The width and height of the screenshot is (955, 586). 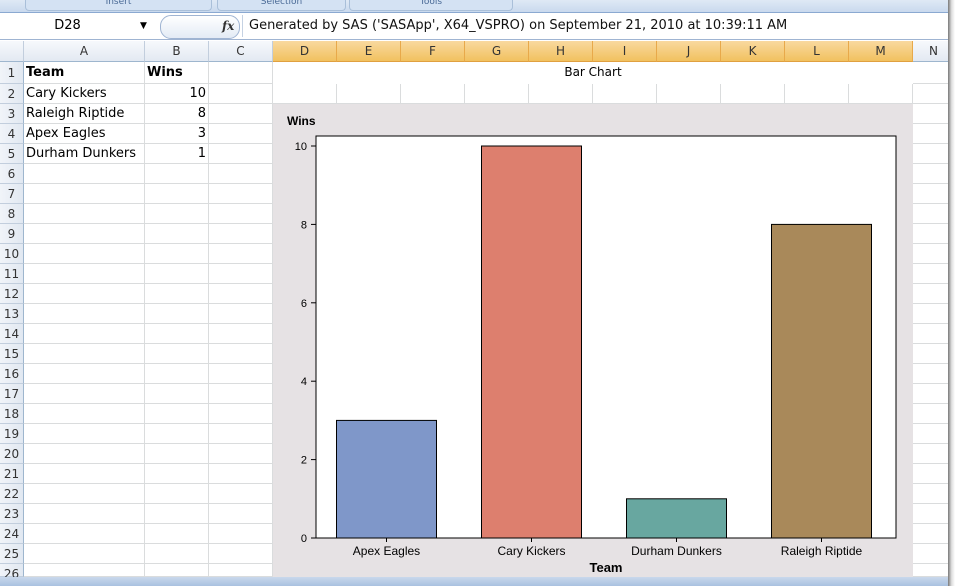 I want to click on ribbon-group-insert: Insert, so click(x=118, y=5).